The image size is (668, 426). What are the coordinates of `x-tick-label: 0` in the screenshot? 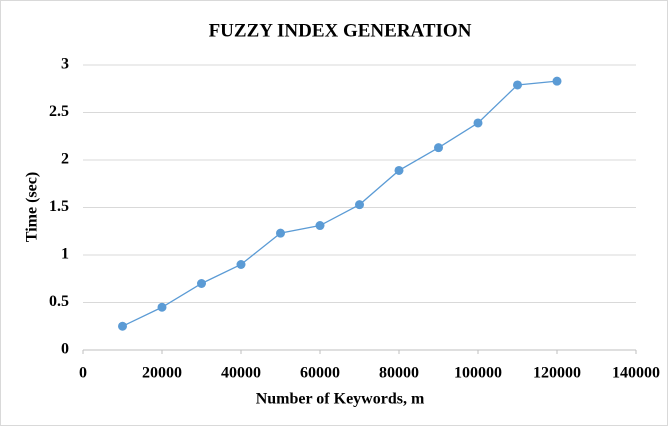 It's located at (83, 373).